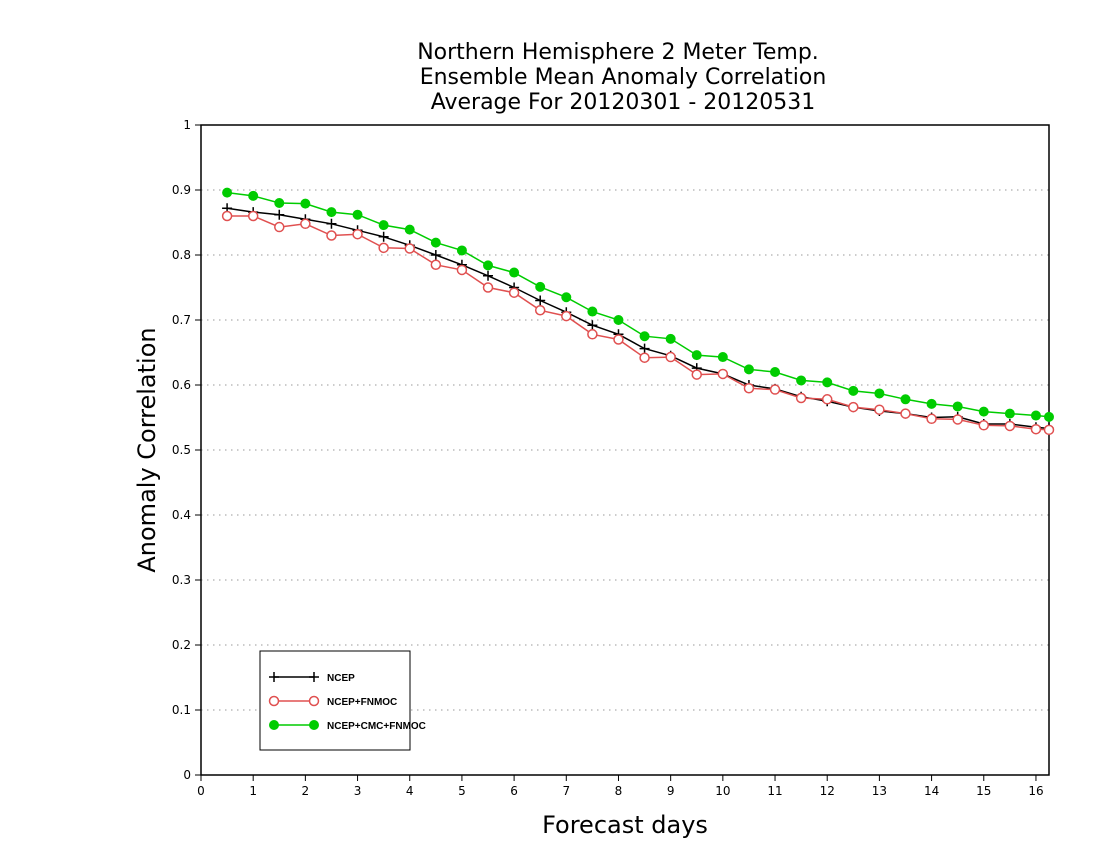  What do you see at coordinates (931, 791) in the screenshot?
I see `x-tick-label: 14` at bounding box center [931, 791].